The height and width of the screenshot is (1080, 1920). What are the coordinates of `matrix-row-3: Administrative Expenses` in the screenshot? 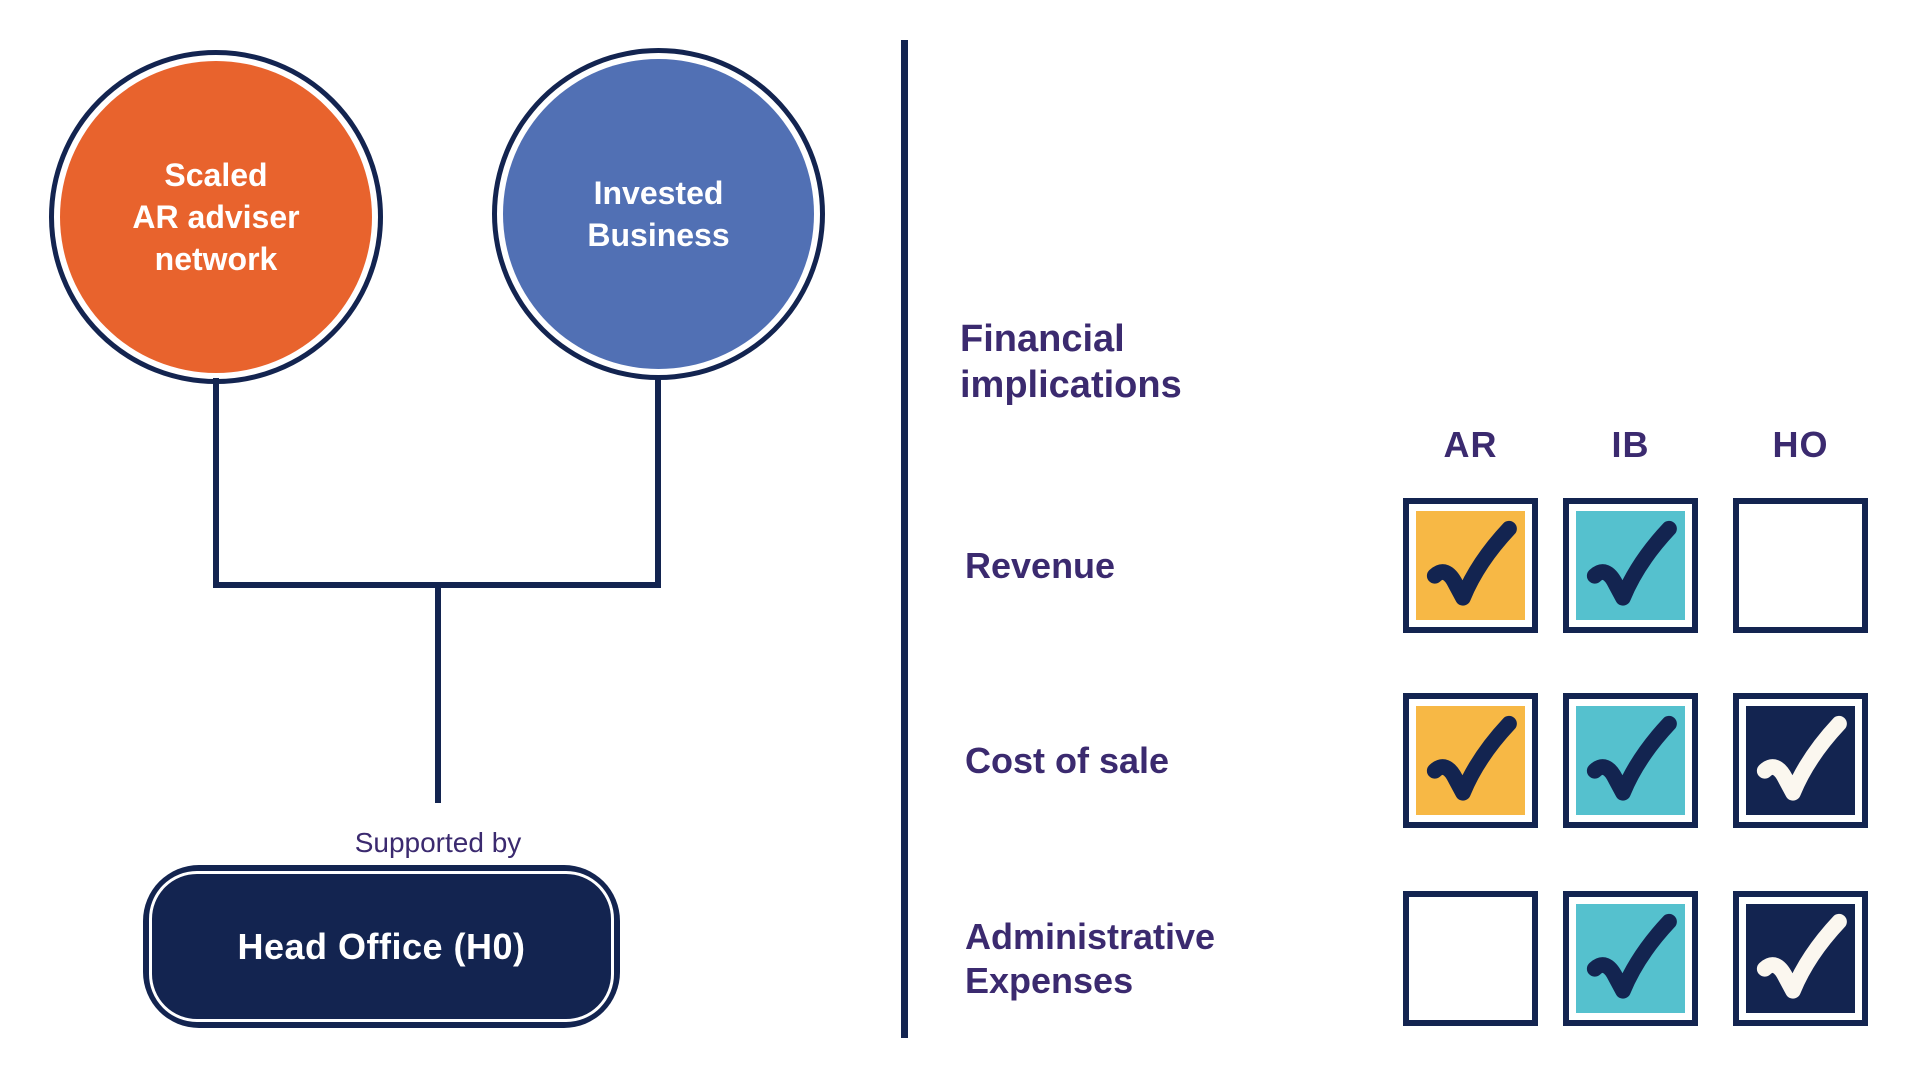 It's located at (1416, 958).